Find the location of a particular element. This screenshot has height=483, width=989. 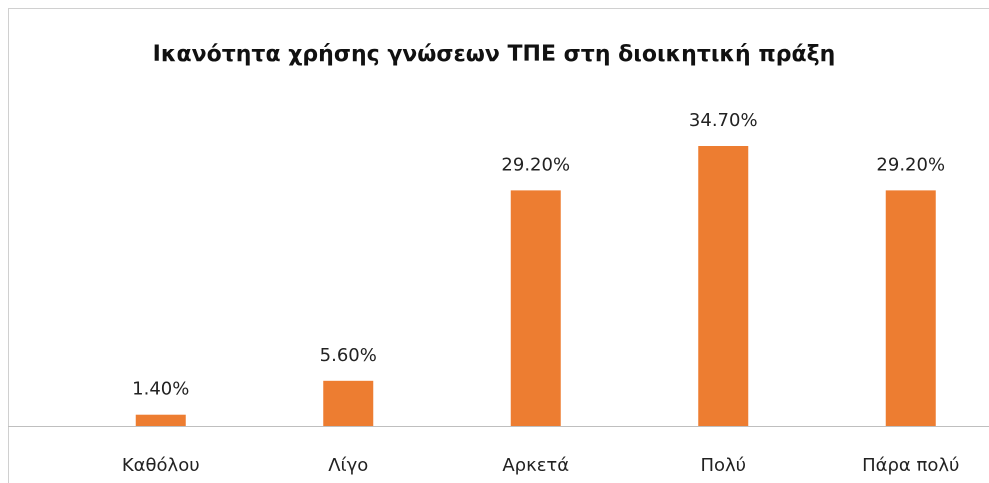

x-tick-label: Αρκετά is located at coordinates (535, 465).